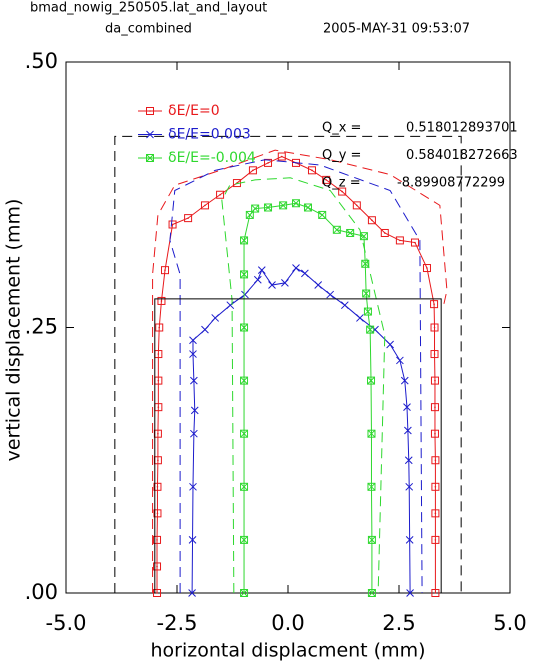 The width and height of the screenshot is (539, 663). Describe the element at coordinates (509, 623) in the screenshot. I see `x-tick-label: 5.0` at that location.